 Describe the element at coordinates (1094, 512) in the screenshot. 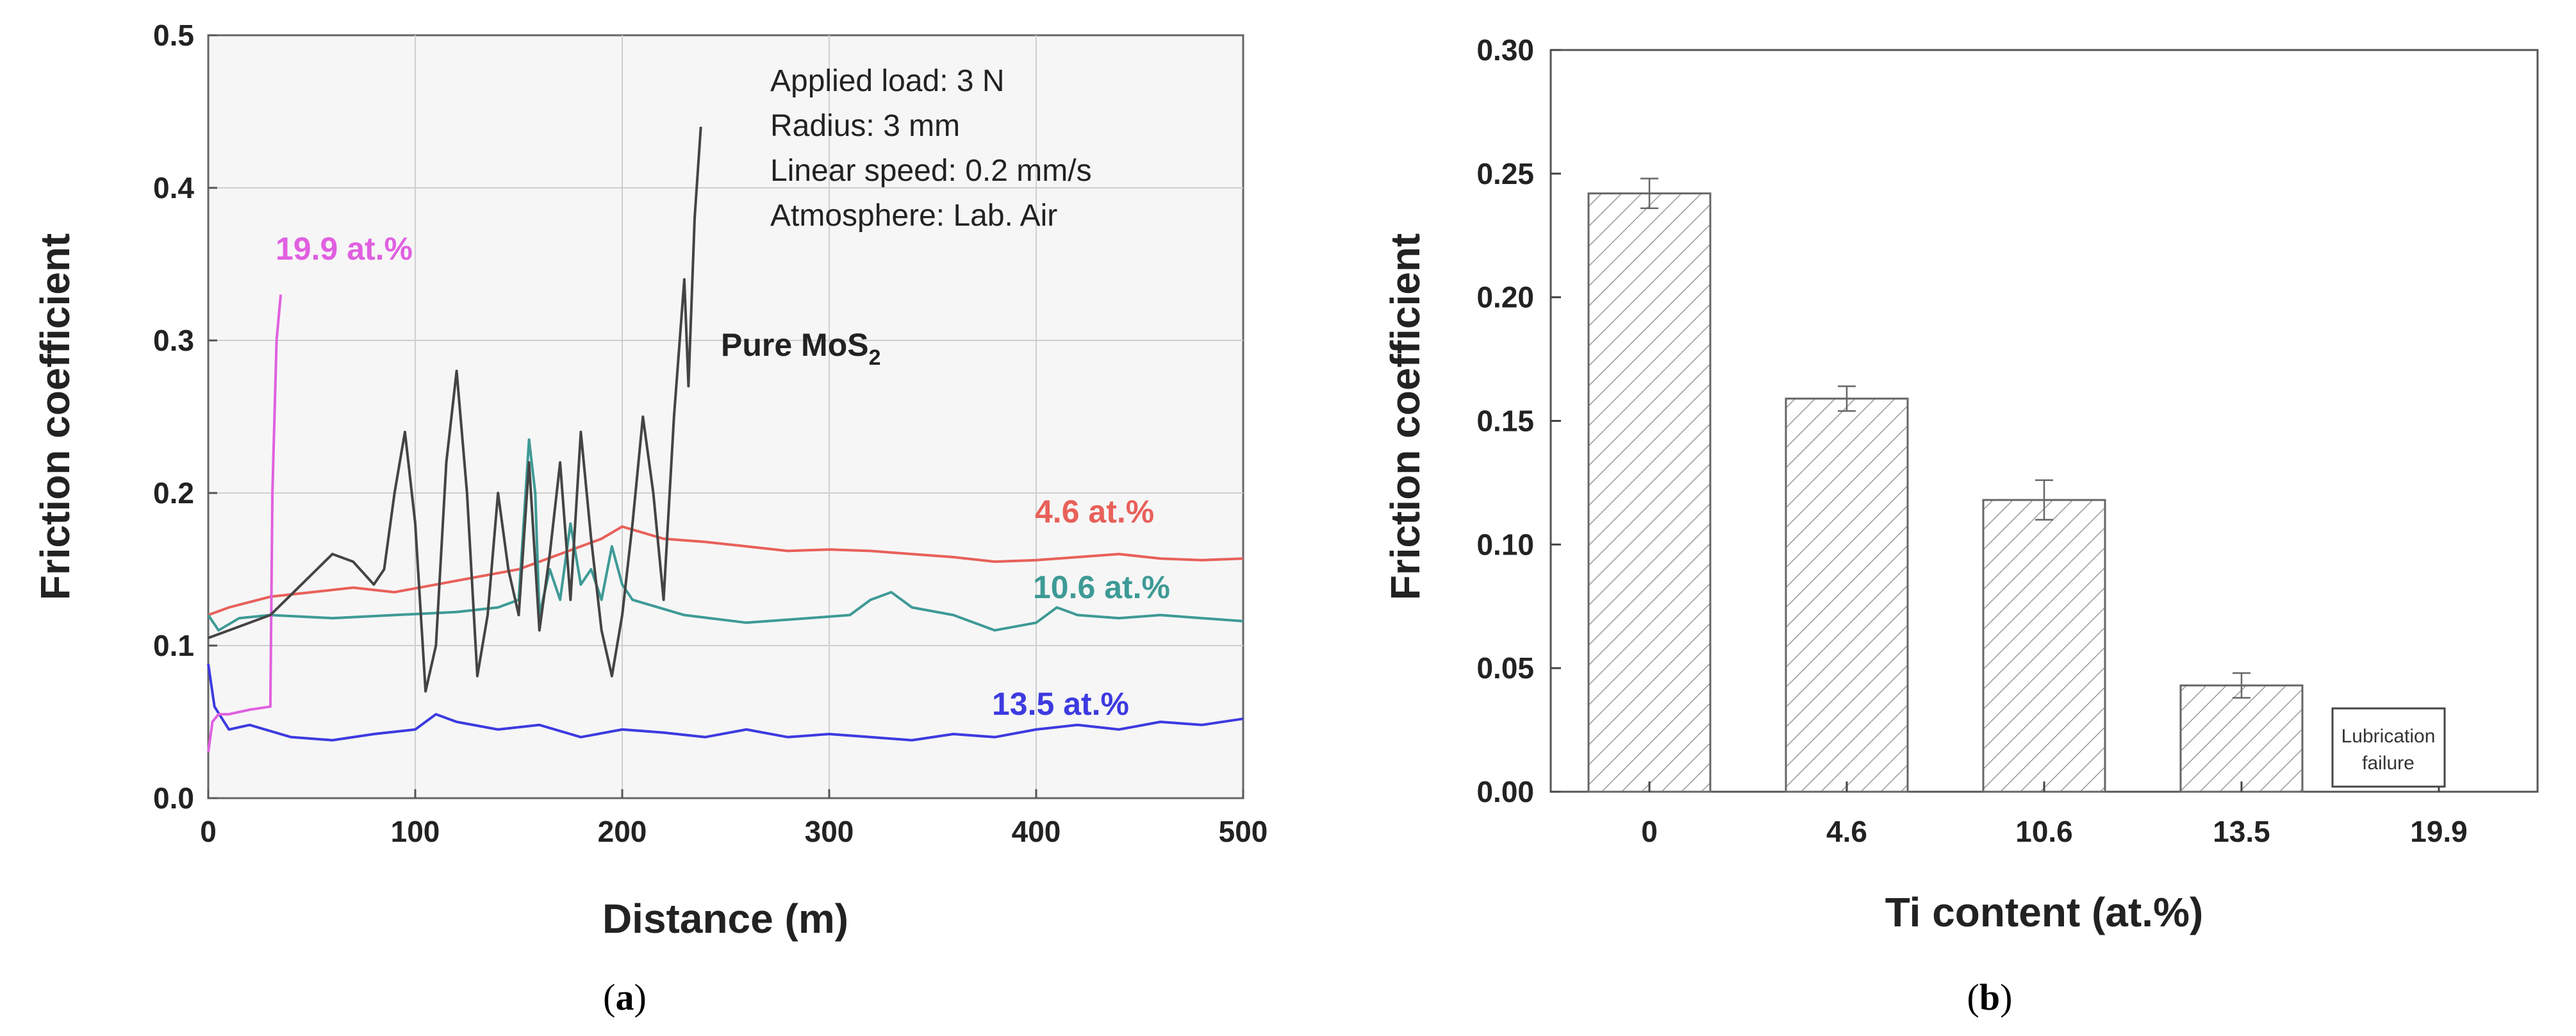

I see `series-label-4-6: 4.6 at.%` at that location.